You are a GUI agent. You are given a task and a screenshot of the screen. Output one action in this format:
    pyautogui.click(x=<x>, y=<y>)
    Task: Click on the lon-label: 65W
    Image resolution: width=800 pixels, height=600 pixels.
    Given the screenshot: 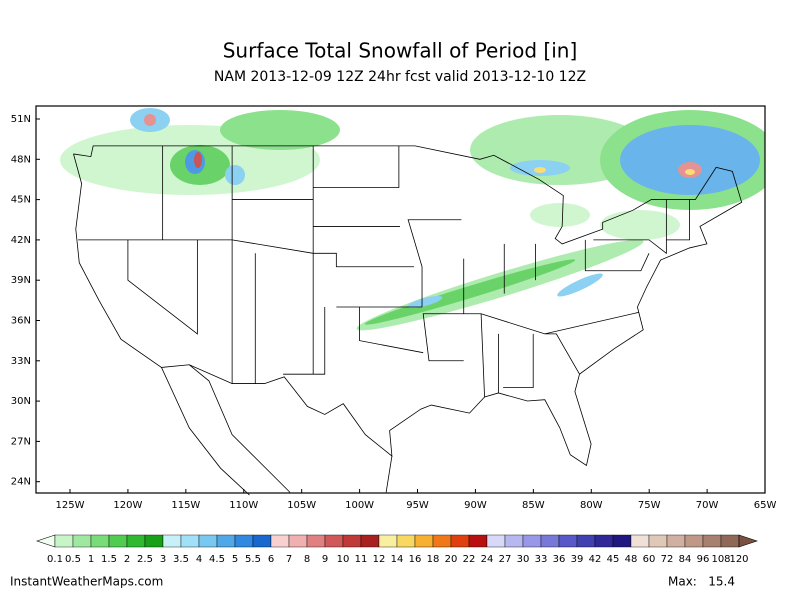 What is the action you would take?
    pyautogui.click(x=765, y=505)
    